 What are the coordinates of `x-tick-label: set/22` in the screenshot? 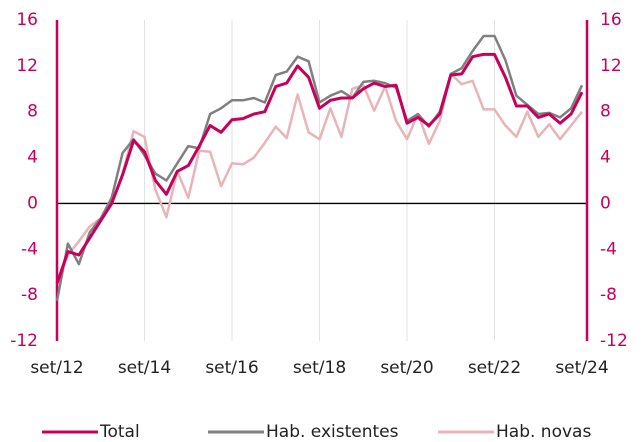 It's located at (494, 368).